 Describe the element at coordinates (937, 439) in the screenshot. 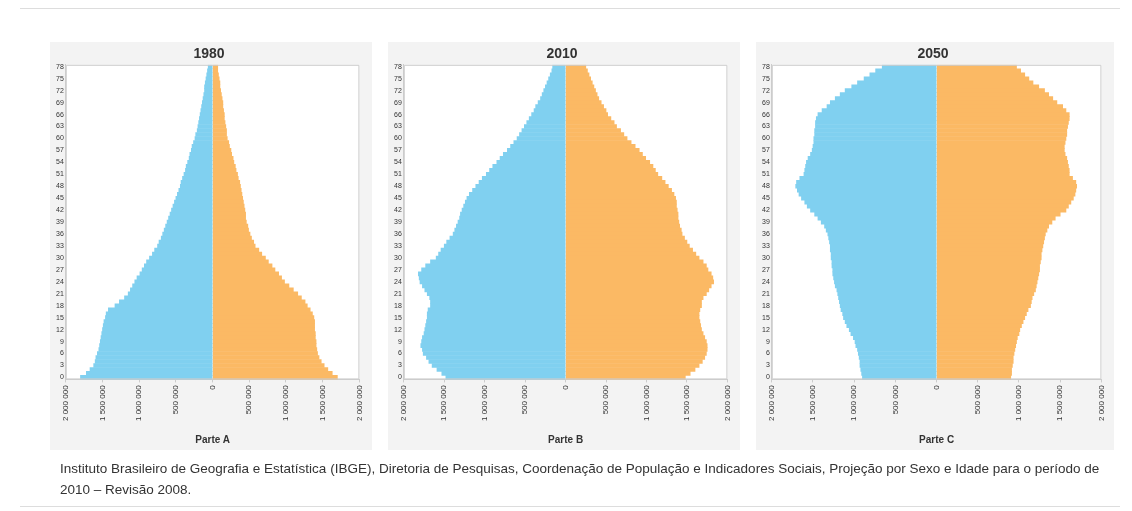

I see `x-axis-title: Parte C` at that location.